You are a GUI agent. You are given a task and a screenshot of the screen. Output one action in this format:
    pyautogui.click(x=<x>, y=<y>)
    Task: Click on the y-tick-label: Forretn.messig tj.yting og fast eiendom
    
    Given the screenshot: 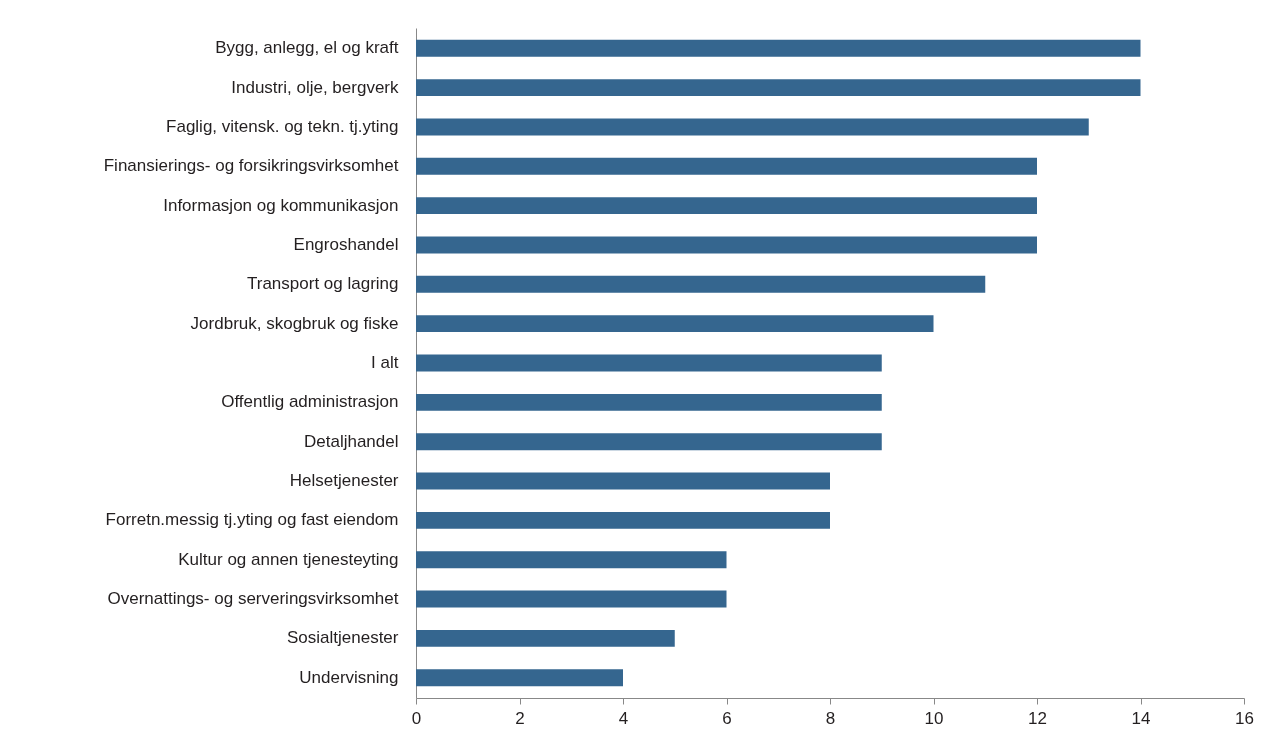 What is the action you would take?
    pyautogui.click(x=252, y=520)
    